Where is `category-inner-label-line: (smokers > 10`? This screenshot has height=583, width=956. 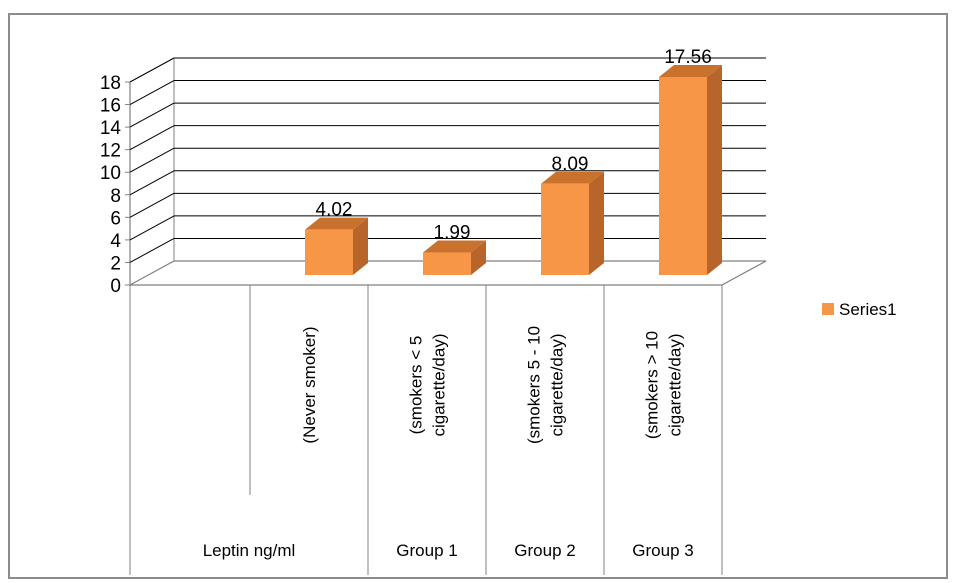 category-inner-label-line: (smokers > 10 is located at coordinates (652, 385).